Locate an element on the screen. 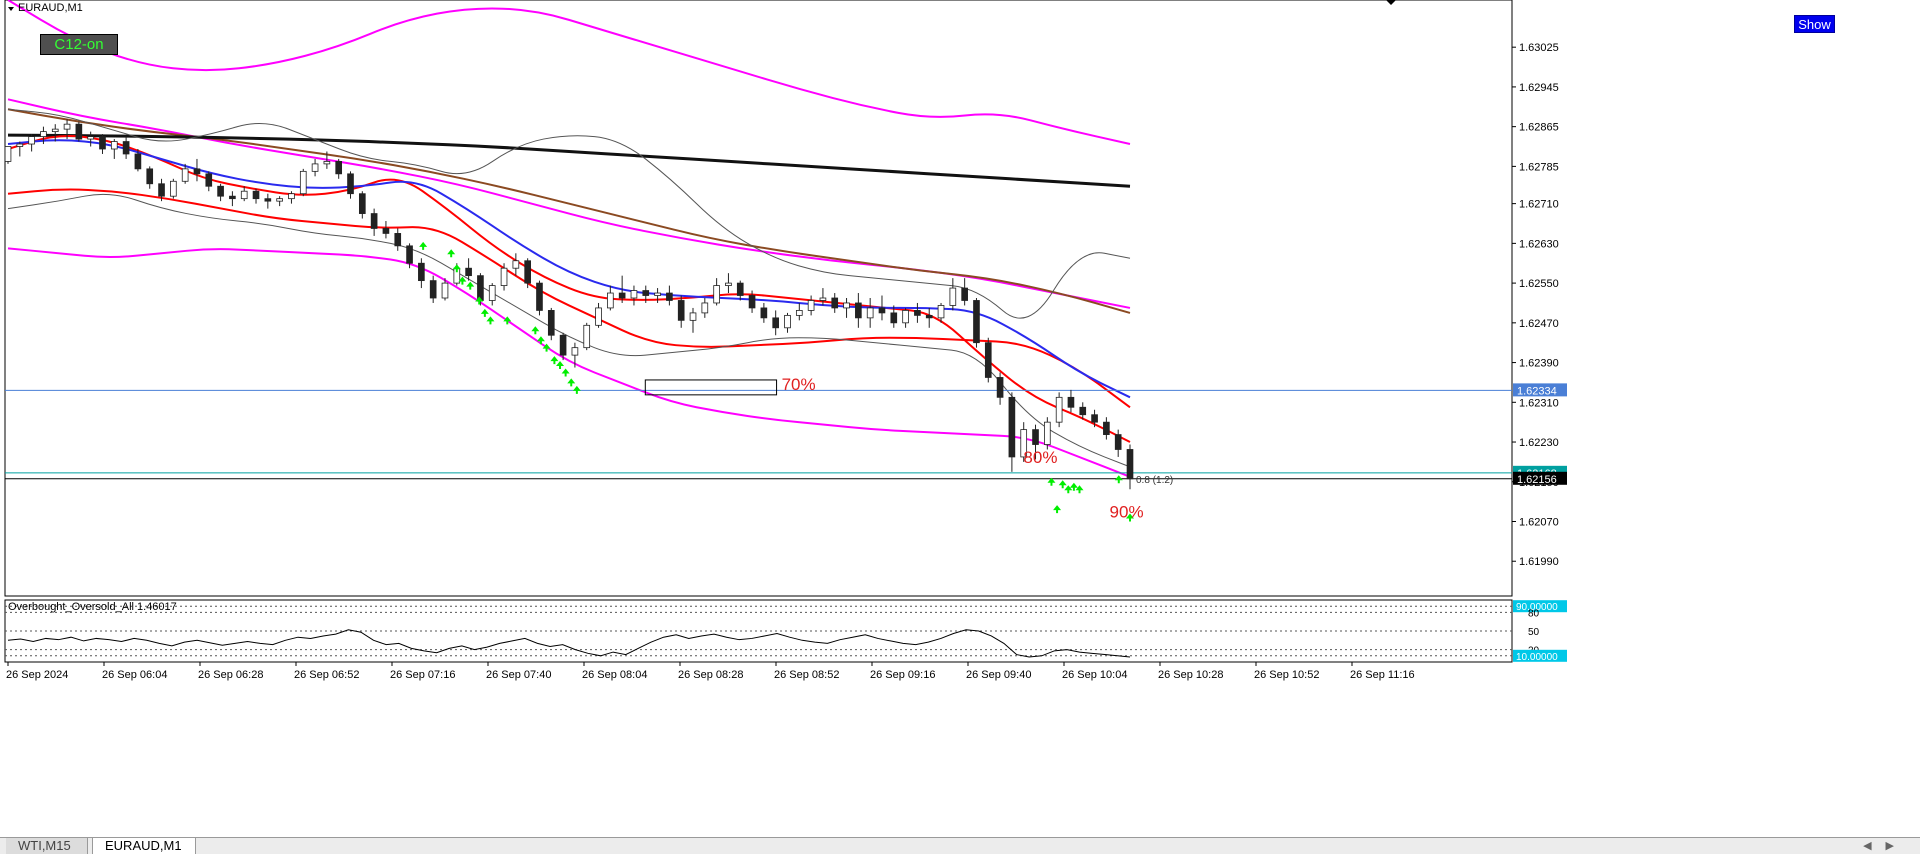 This screenshot has width=1920, height=854. price-tick-label: 1.62070 is located at coordinates (1539, 523).